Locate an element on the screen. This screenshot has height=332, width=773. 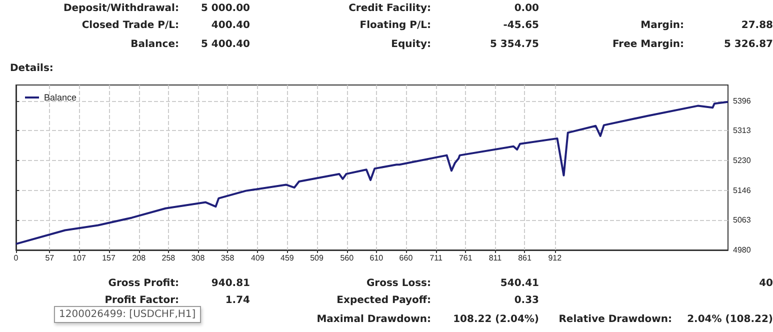
text: Gross Profit: is located at coordinates (143, 283).